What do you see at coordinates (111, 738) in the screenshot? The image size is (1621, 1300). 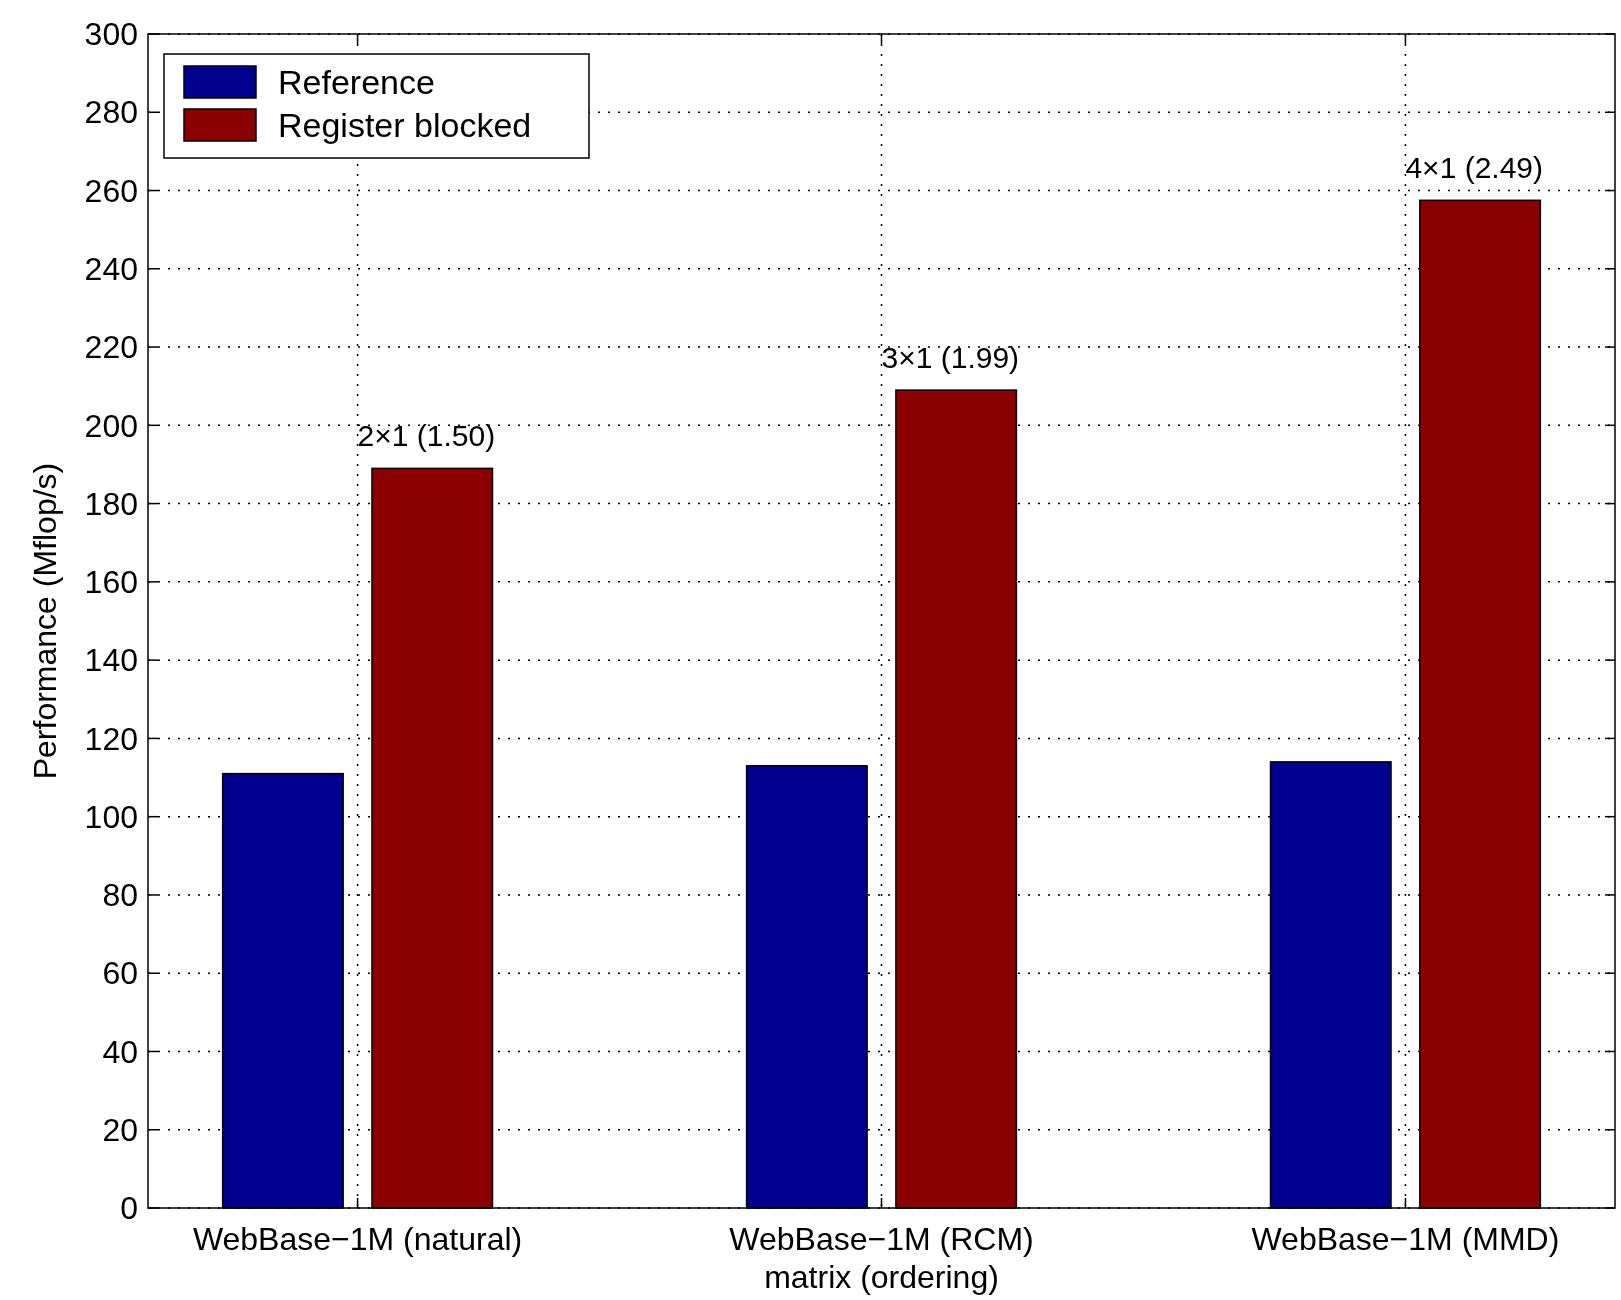 I see `y-tick-label: 120` at bounding box center [111, 738].